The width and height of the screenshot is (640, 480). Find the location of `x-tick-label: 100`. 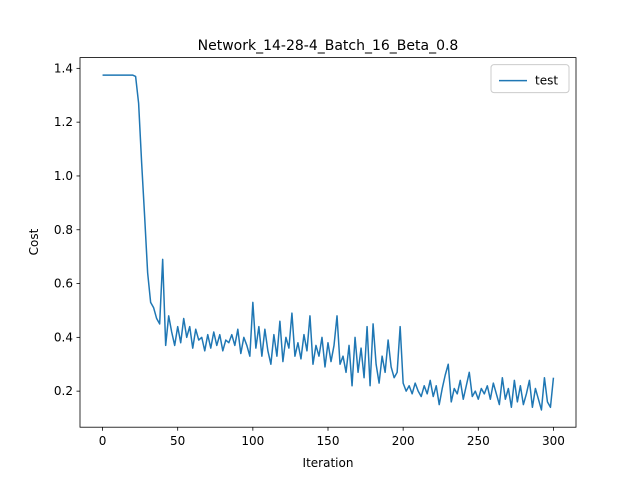

x-tick-label: 100 is located at coordinates (252, 441).